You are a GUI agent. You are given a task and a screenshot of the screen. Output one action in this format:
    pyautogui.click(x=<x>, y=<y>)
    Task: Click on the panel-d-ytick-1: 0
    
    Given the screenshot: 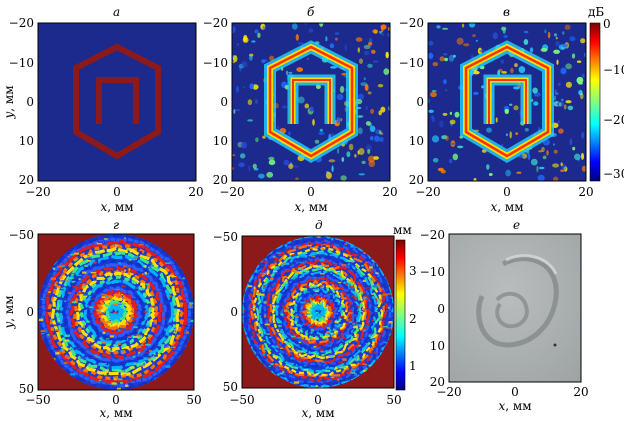 What is the action you would take?
    pyautogui.click(x=234, y=312)
    